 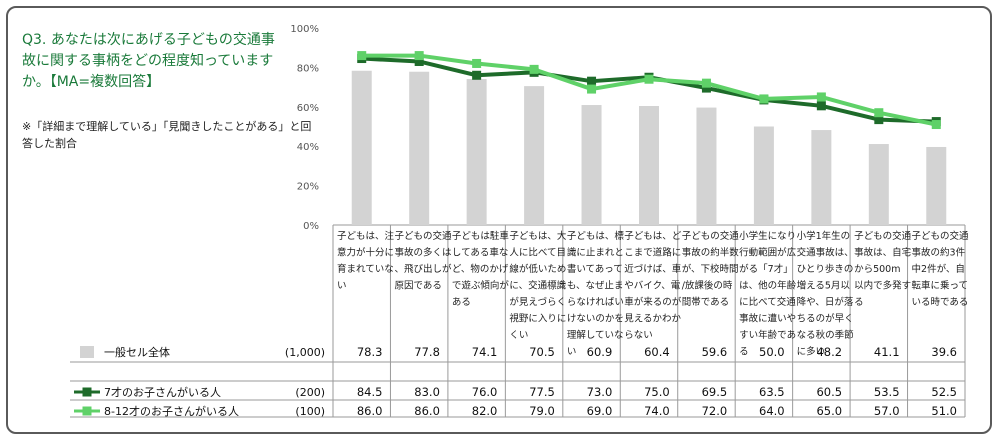 What do you see at coordinates (305, 352) in the screenshot?
I see `legend-n: (1,000)` at bounding box center [305, 352].